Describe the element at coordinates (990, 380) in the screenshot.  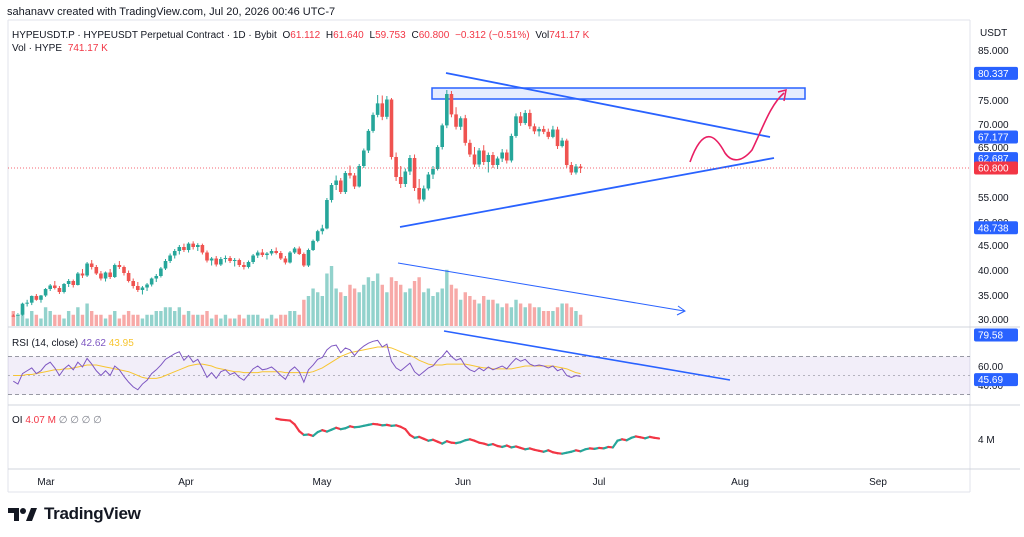
I see `rsi-value-tag-text: 45.69` at that location.